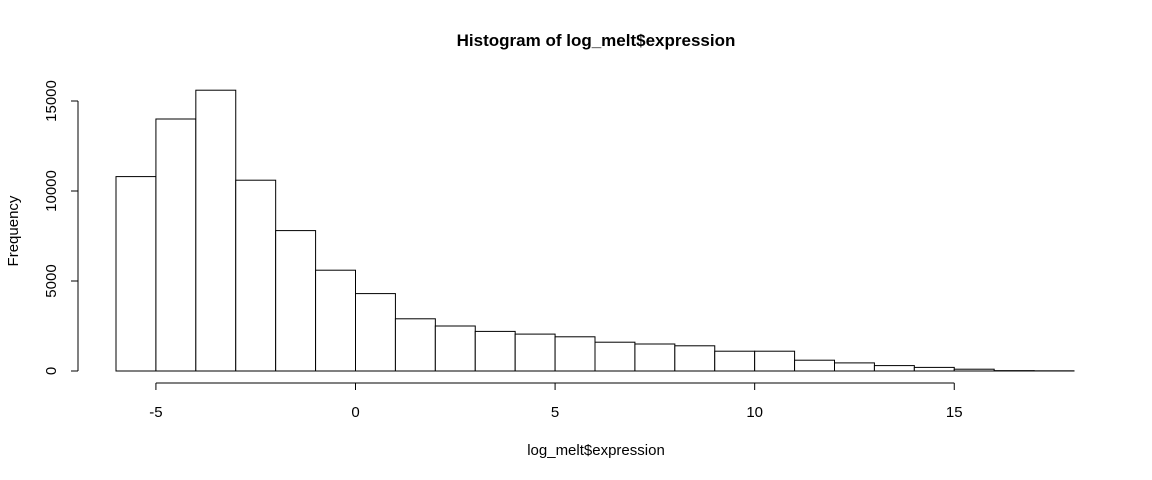  I want to click on y-tick-label: 5000, so click(51, 280).